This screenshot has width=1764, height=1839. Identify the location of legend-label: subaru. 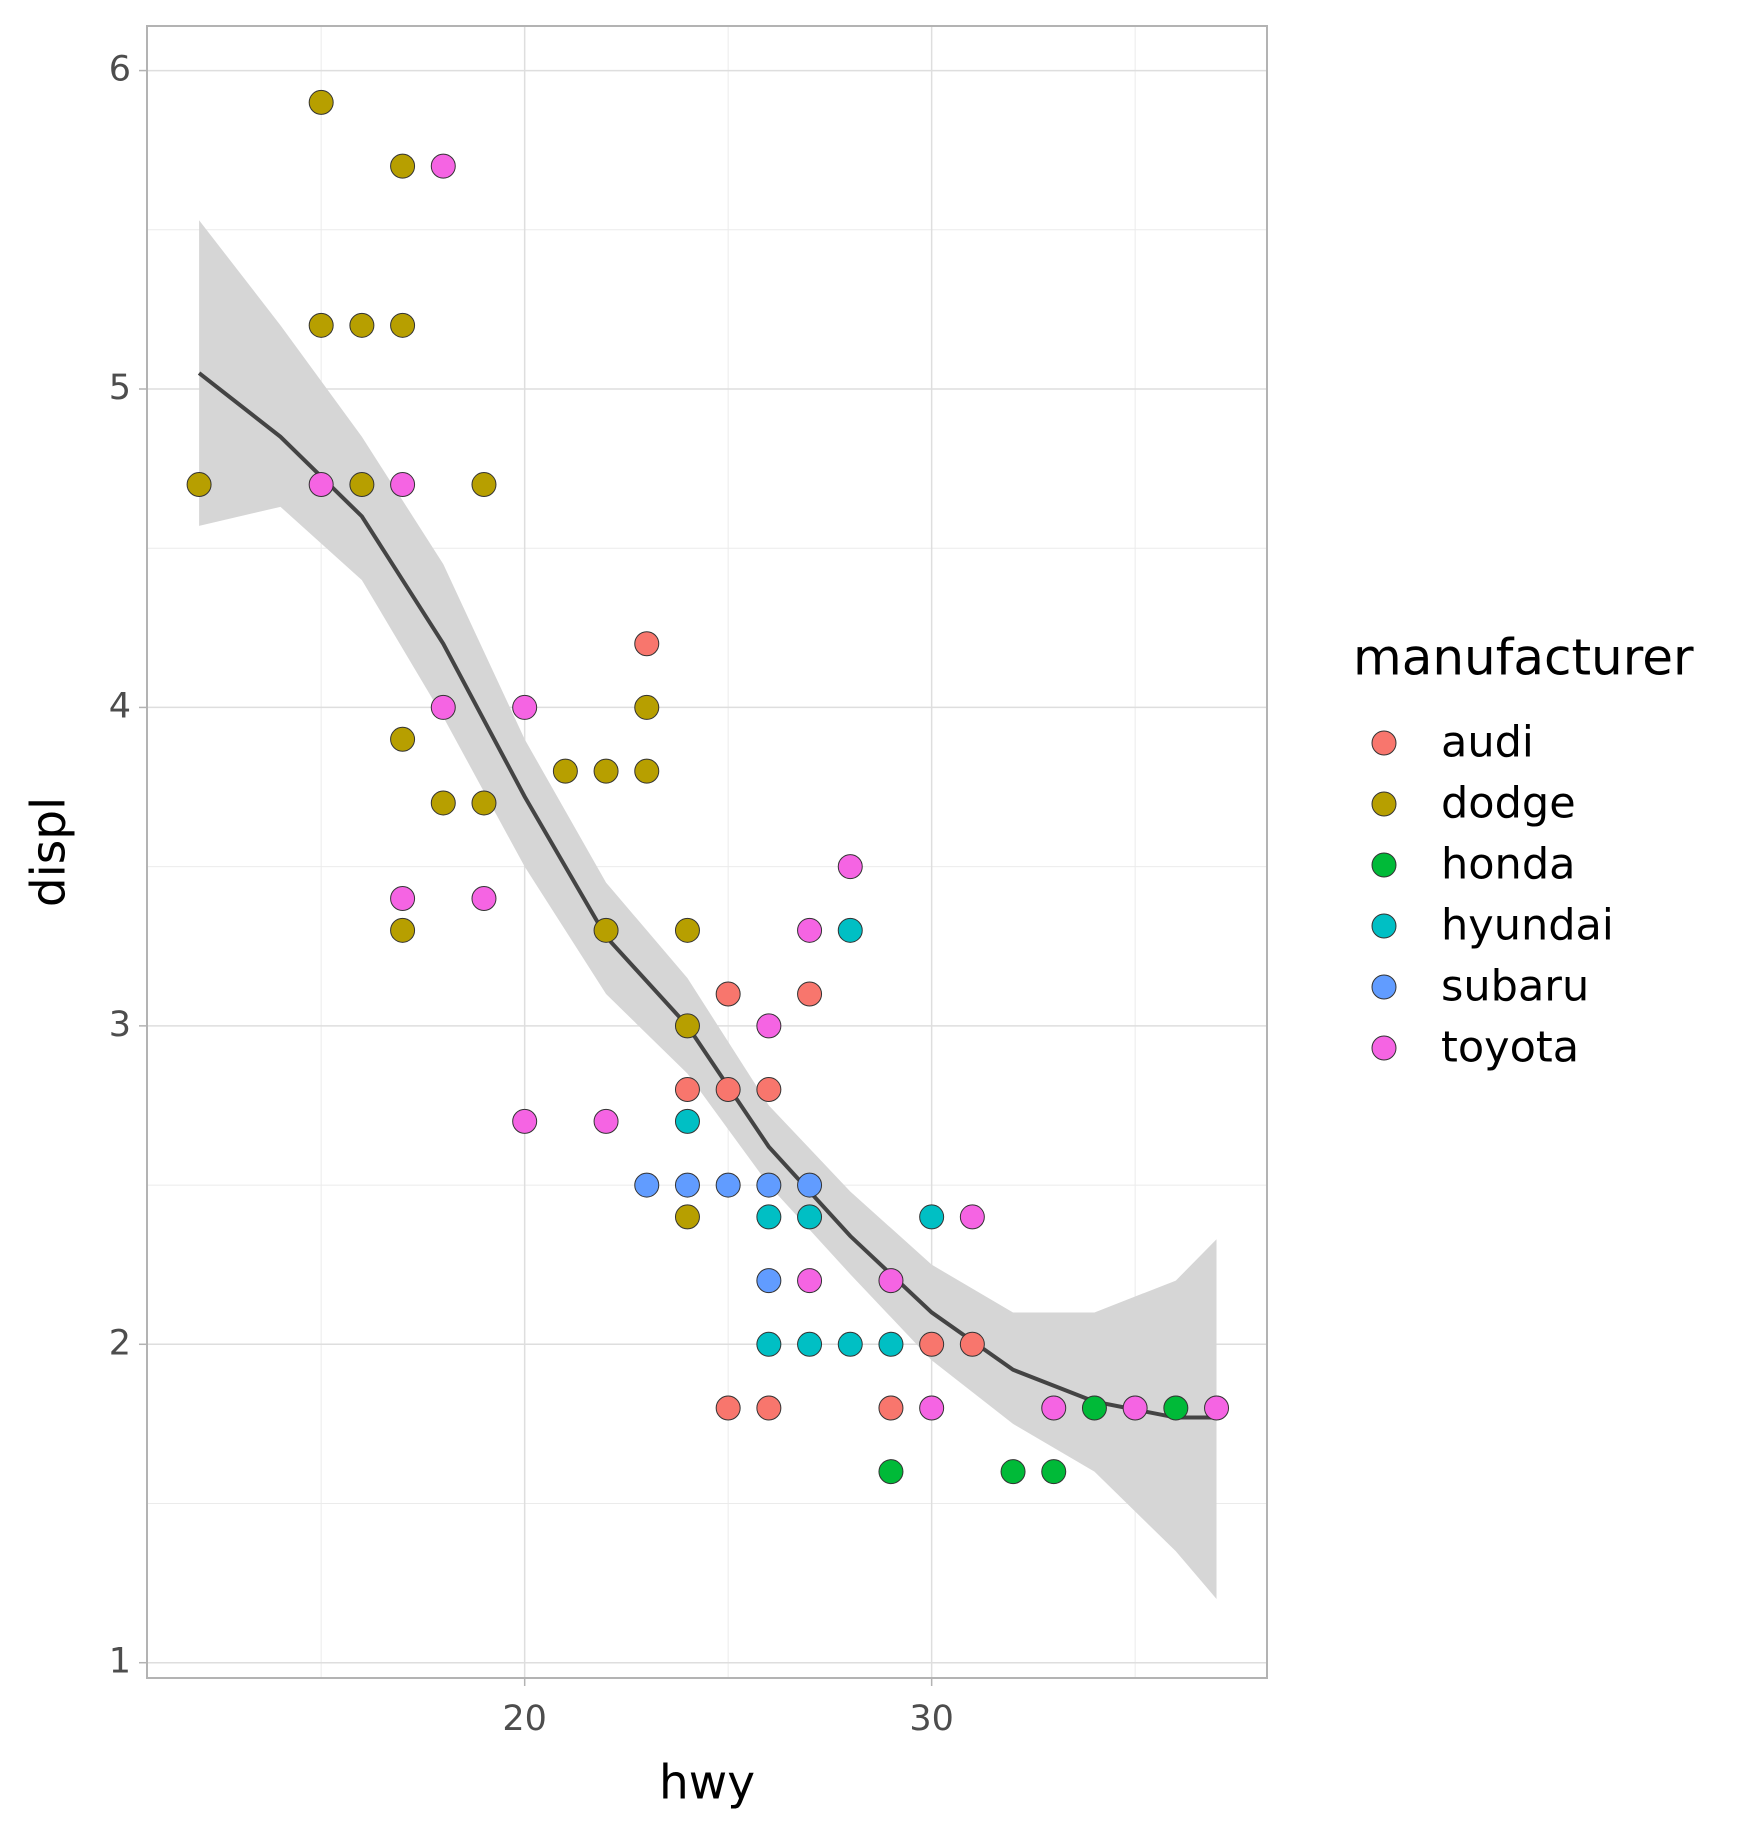
(1515, 987).